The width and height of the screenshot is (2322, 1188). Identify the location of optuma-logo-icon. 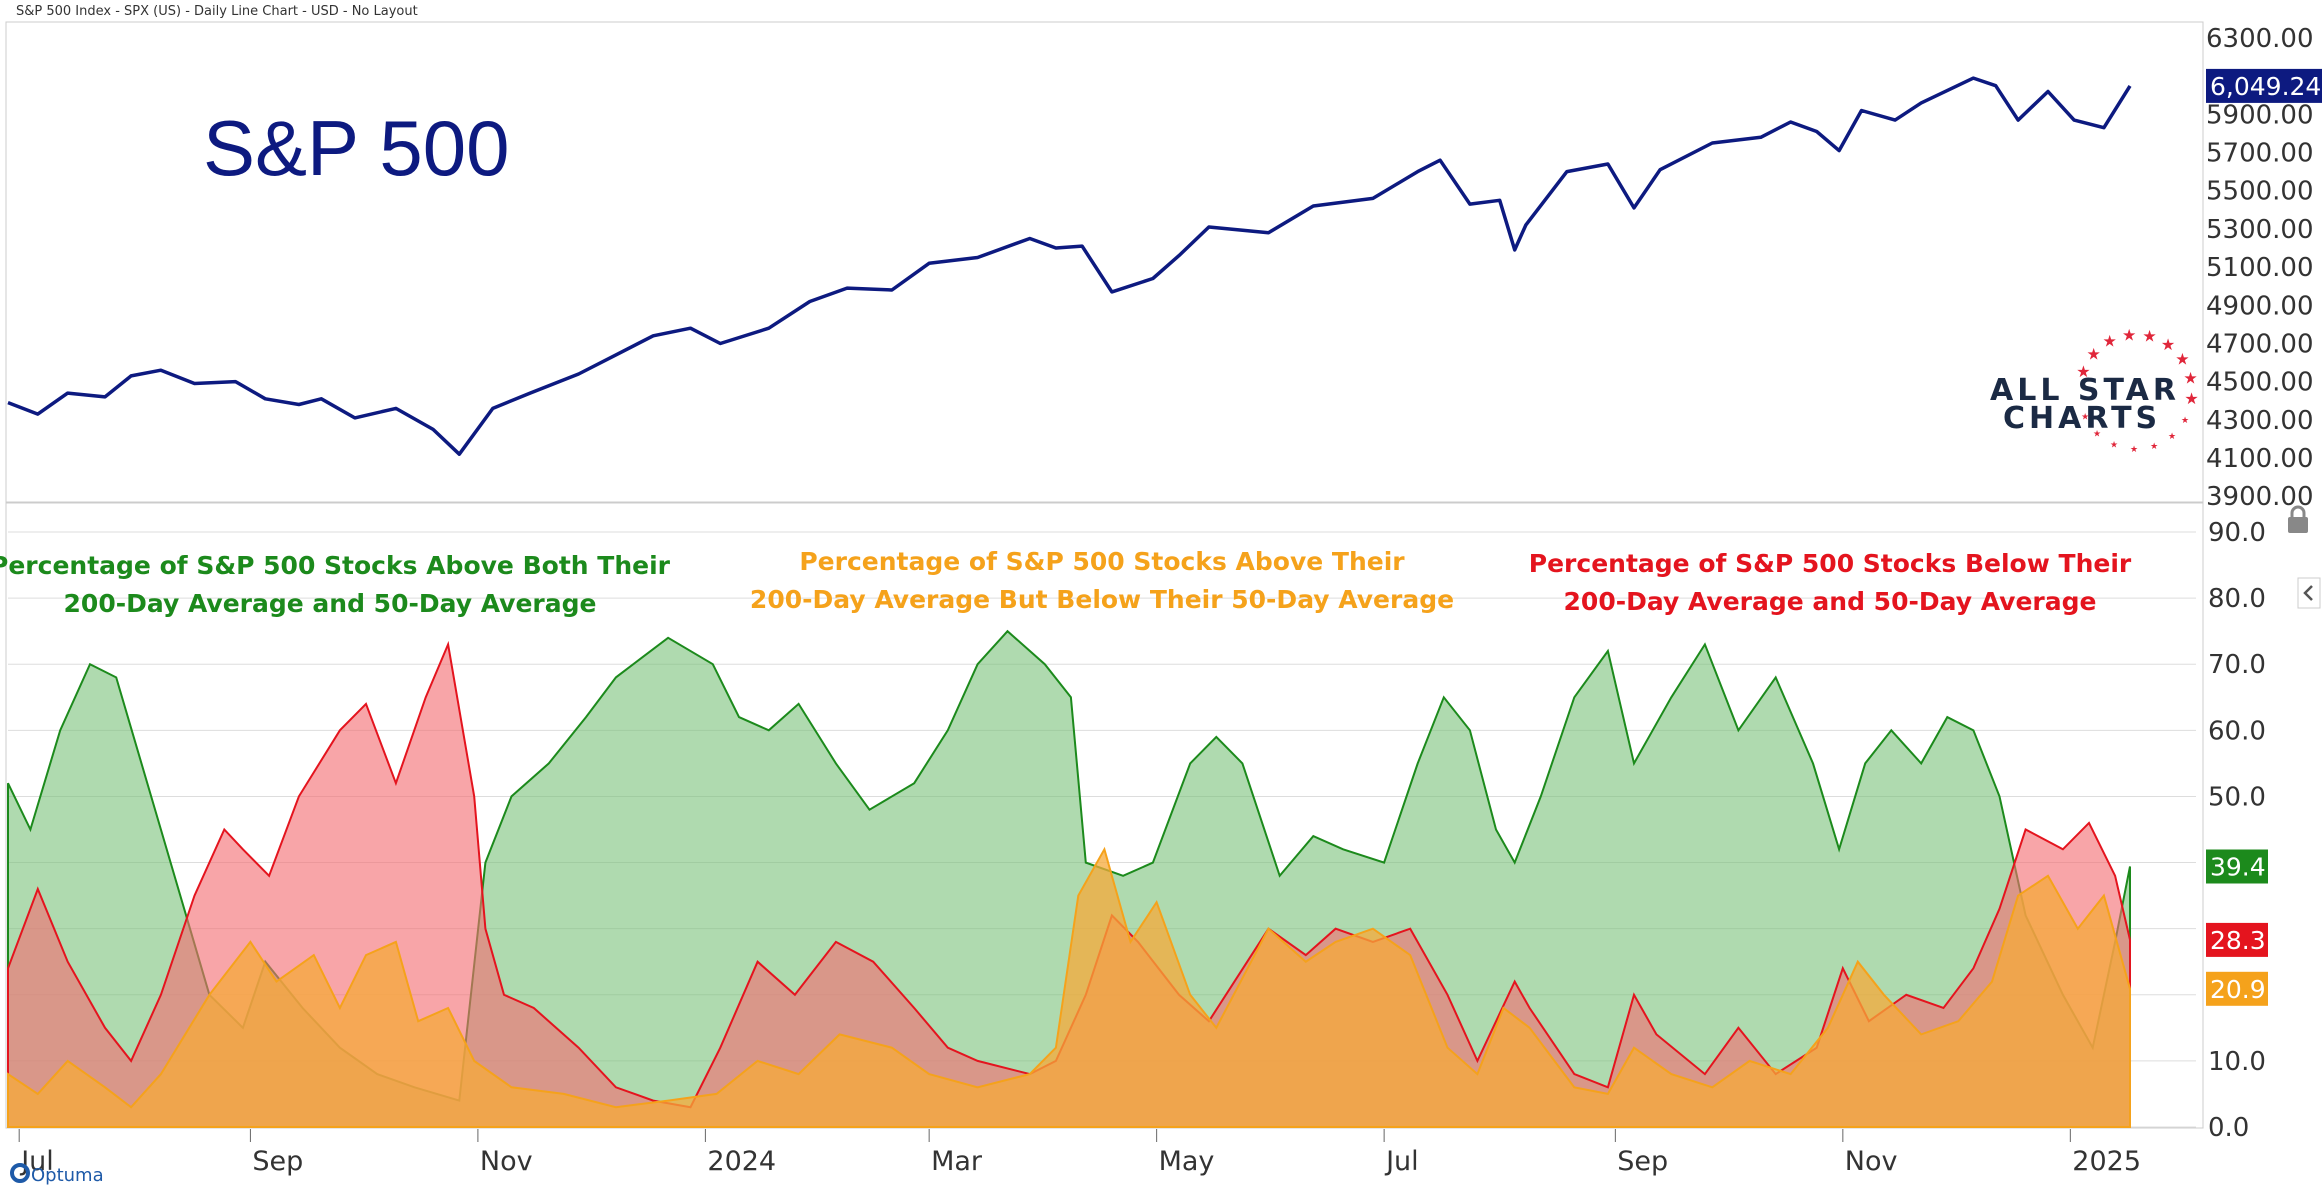
(20, 1173).